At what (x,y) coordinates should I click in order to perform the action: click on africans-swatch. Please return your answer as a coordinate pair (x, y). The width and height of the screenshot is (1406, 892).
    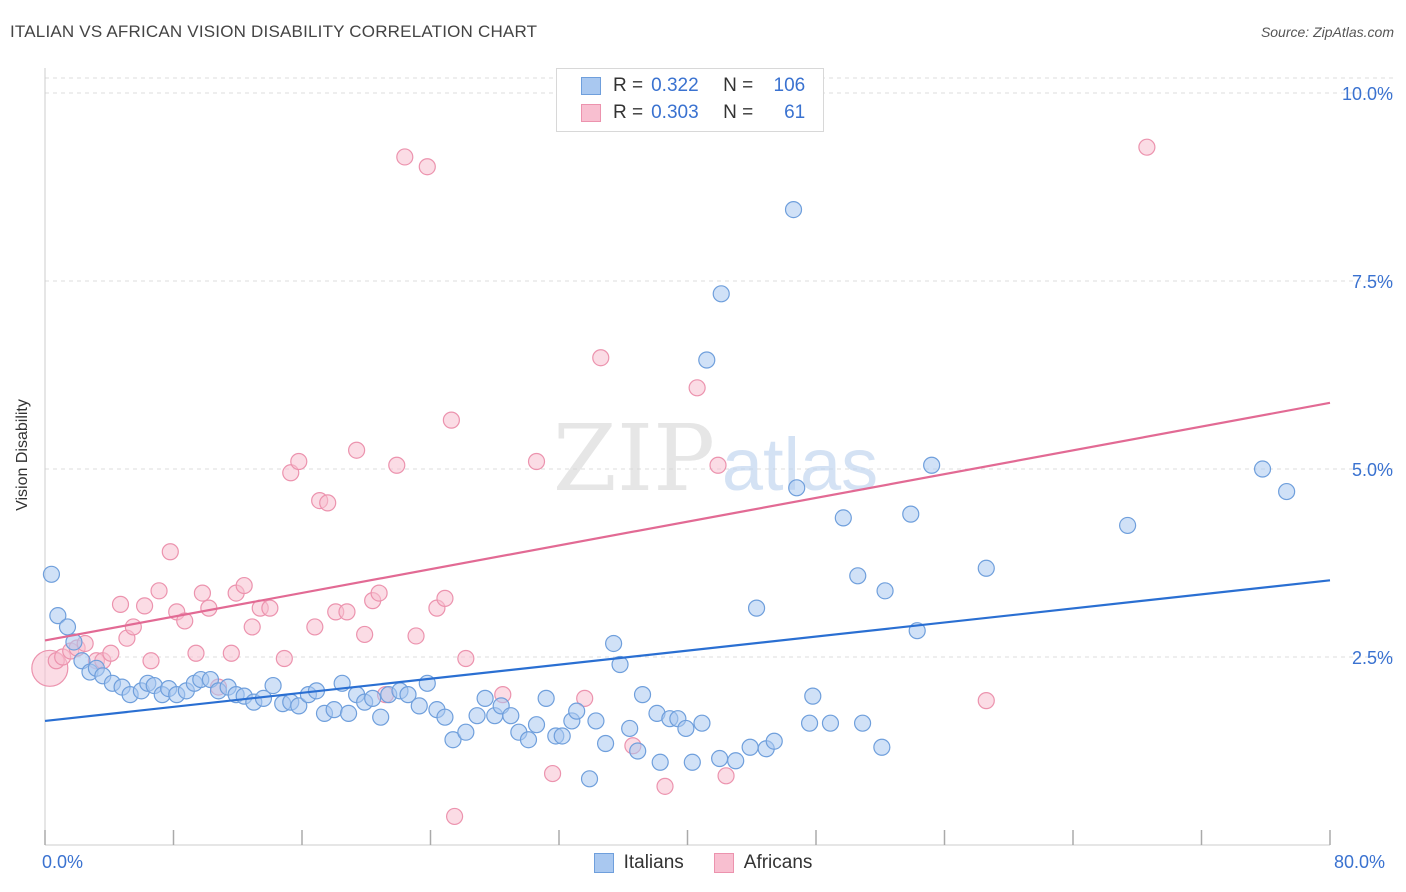
    Looking at the image, I should click on (591, 113).